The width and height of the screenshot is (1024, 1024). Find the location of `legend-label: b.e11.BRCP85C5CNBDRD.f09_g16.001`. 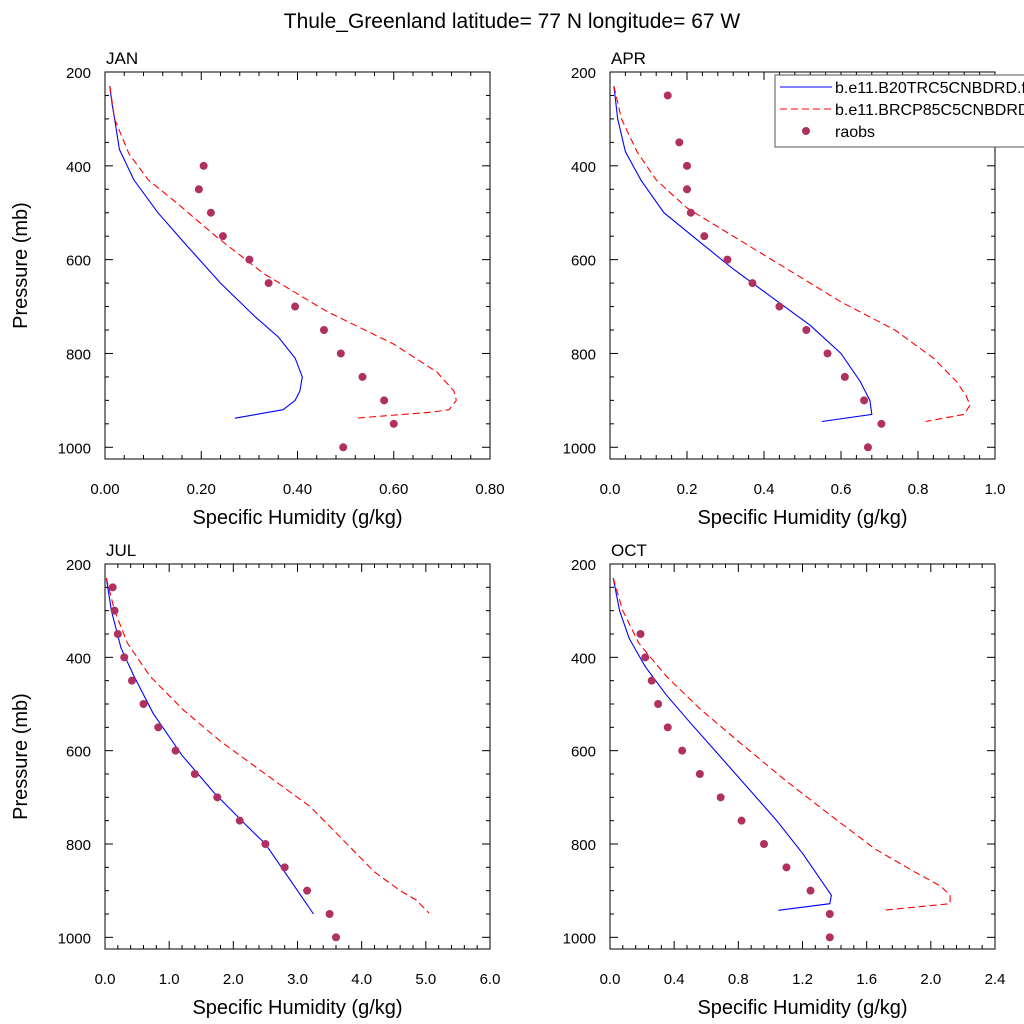

legend-label: b.e11.BRCP85C5CNBDRD.f09_g16.001 is located at coordinates (929, 110).